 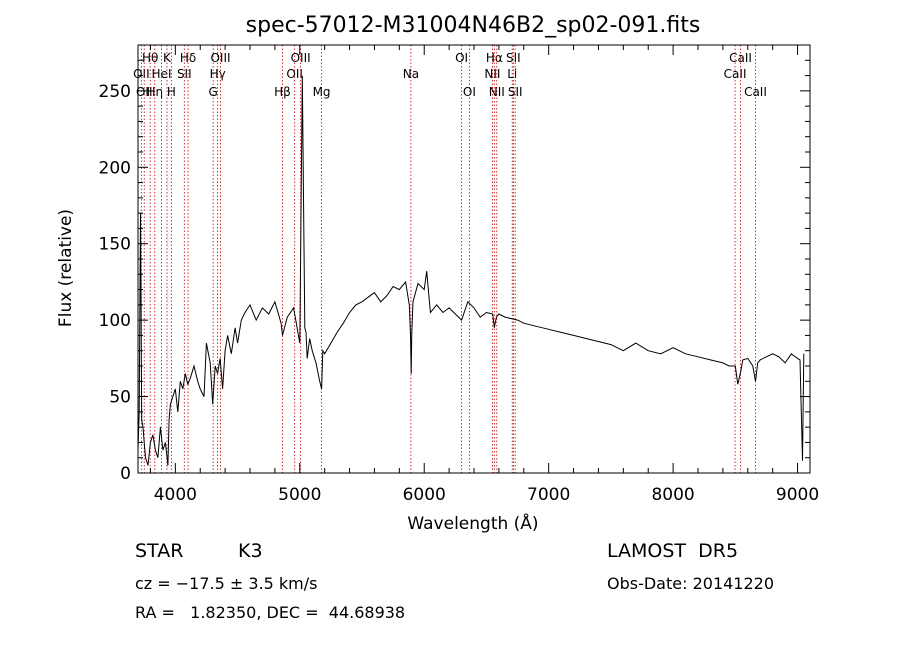 I want to click on line-marker-label-7: SII, so click(x=184, y=74).